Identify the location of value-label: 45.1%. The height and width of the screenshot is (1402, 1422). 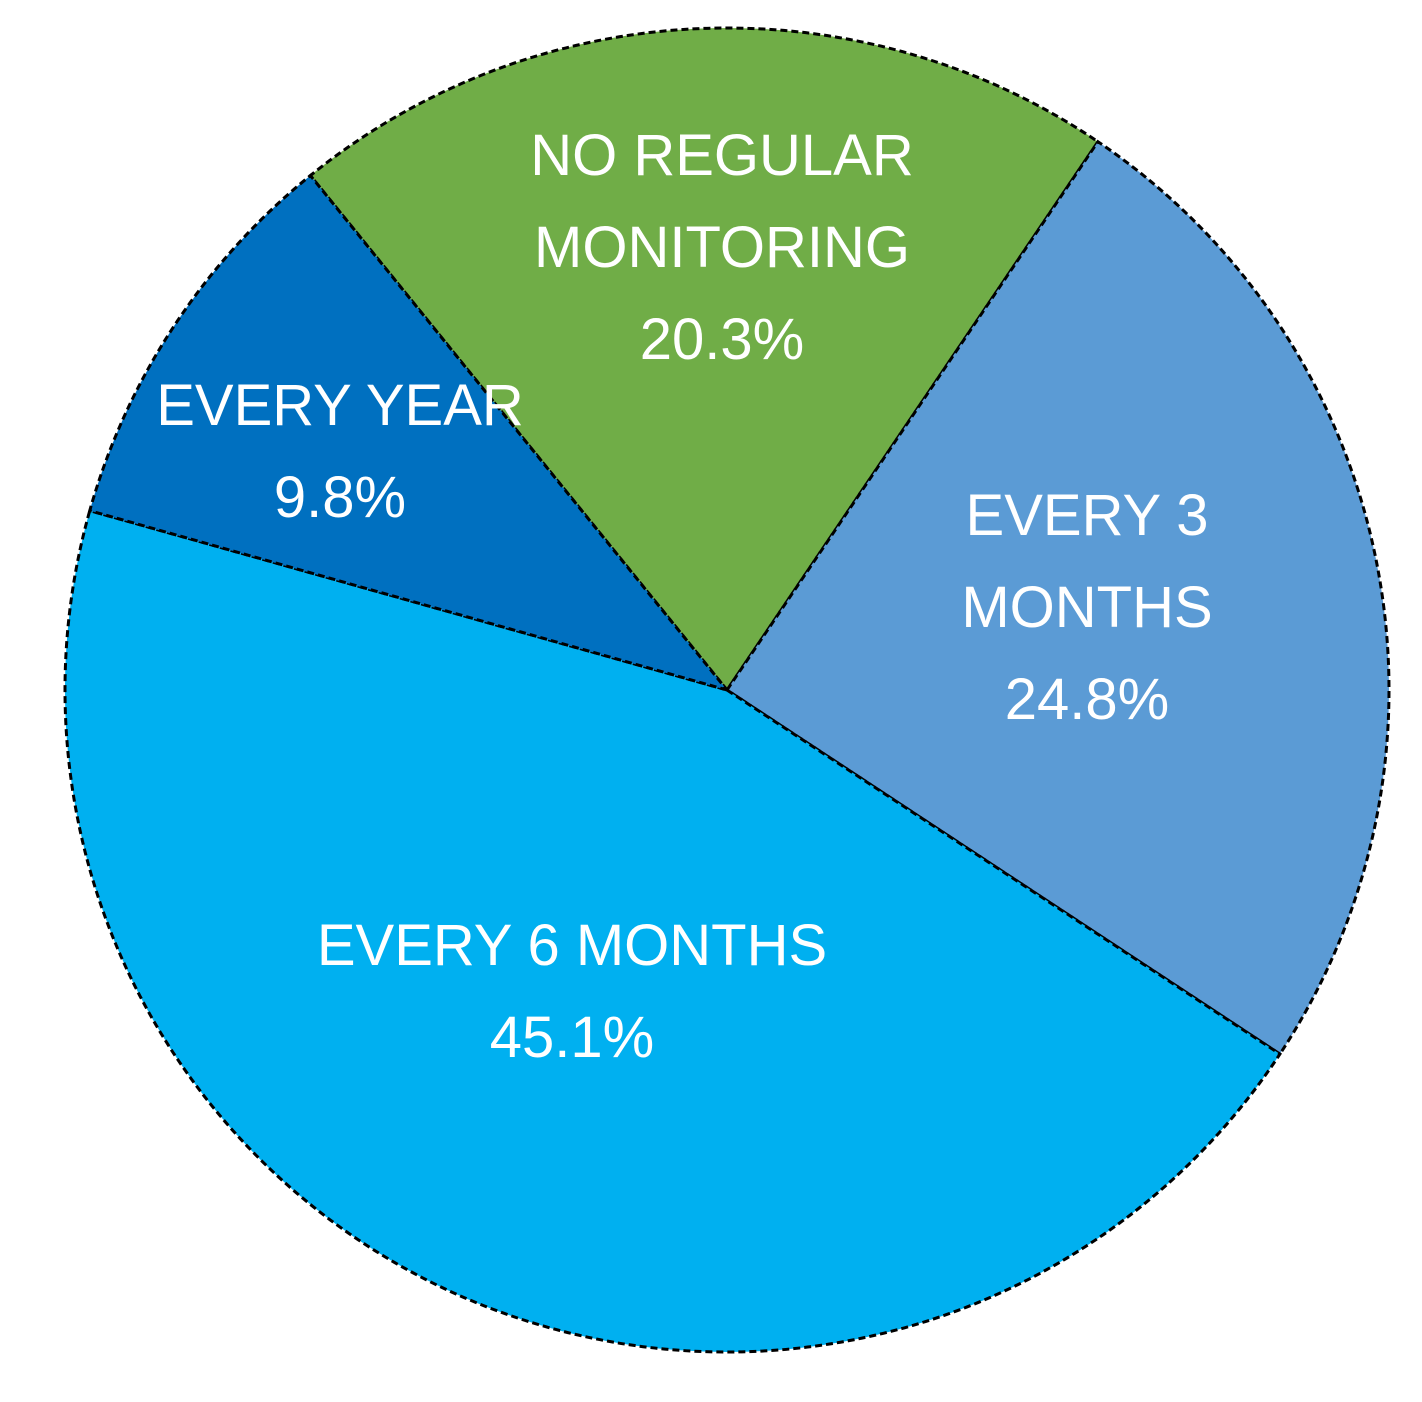
(572, 1037).